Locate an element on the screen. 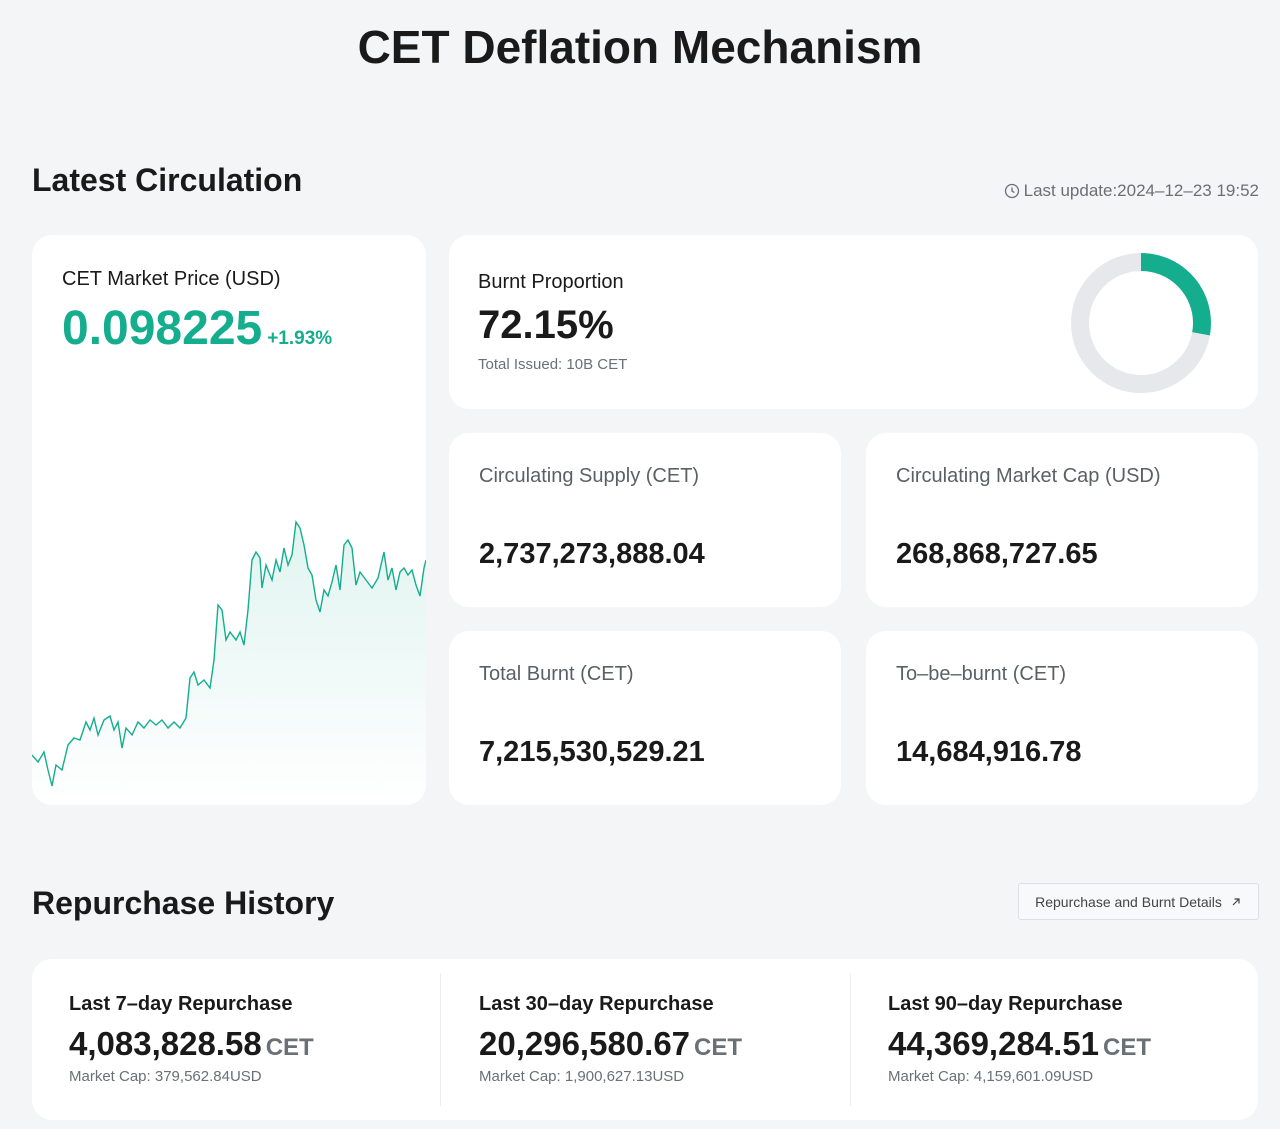 The image size is (1280, 1129). stat-card: Total Burnt (CET) 7,215,530,529.21 is located at coordinates (645, 718).